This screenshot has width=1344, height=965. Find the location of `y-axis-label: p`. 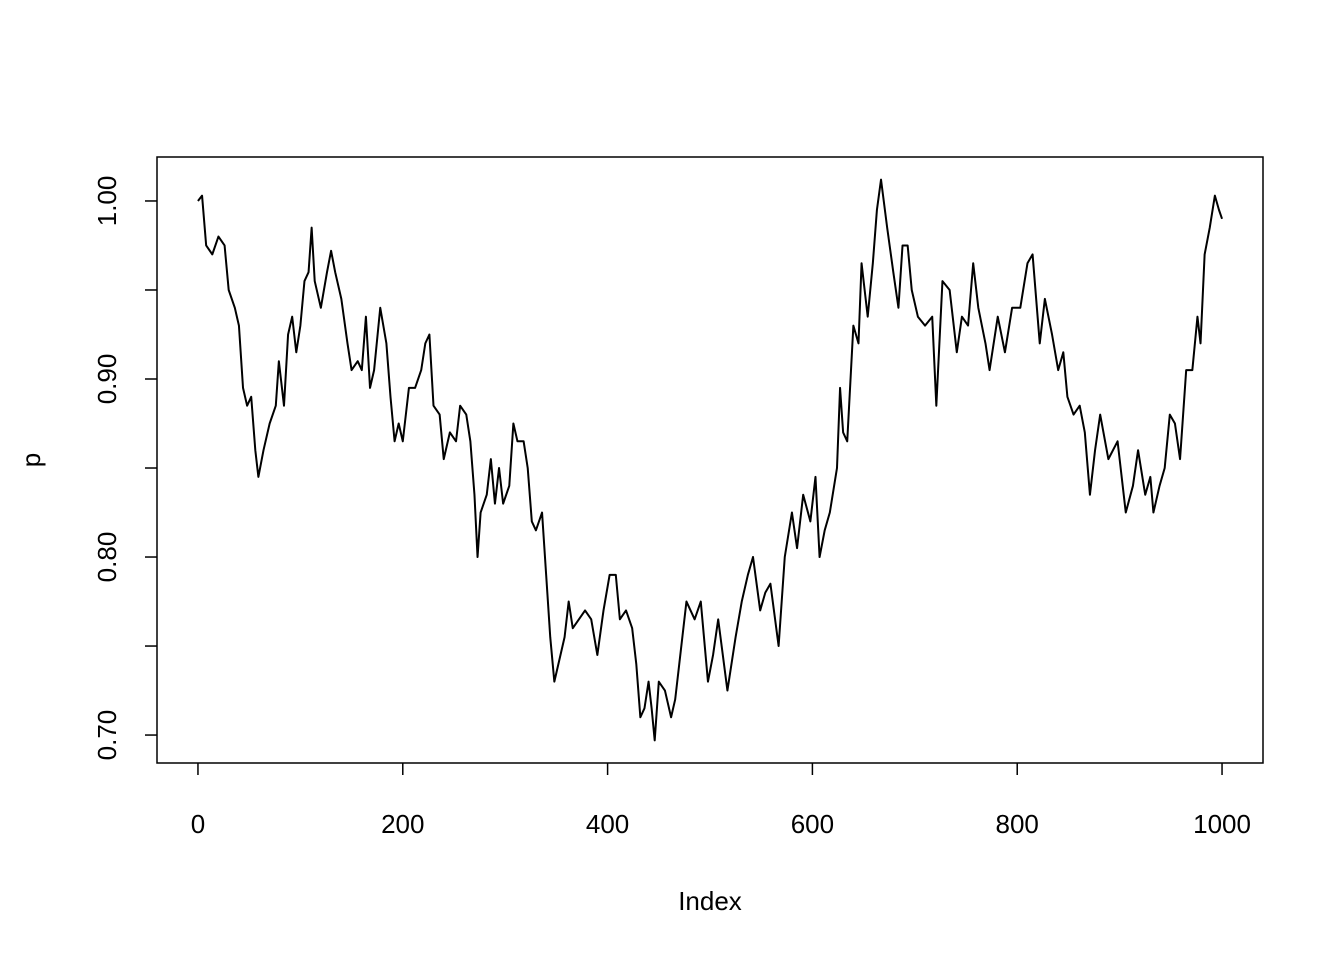

y-axis-label: p is located at coordinates (31, 460).